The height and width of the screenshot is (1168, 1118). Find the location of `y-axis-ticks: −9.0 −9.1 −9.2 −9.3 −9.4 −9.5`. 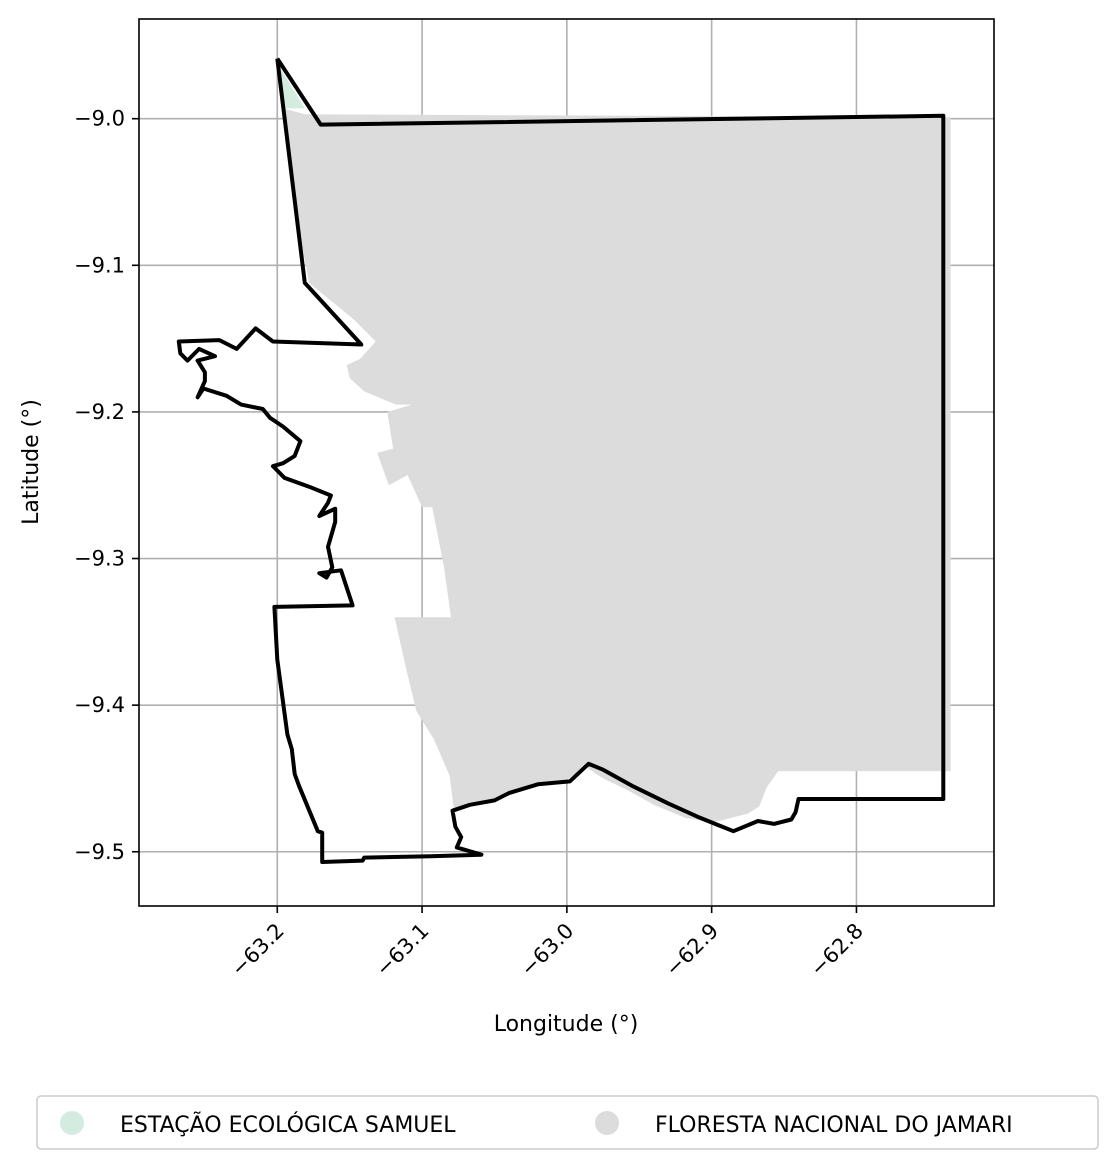

y-axis-ticks: −9.0 −9.1 −9.2 −9.3 −9.4 −9.5 is located at coordinates (106, 485).